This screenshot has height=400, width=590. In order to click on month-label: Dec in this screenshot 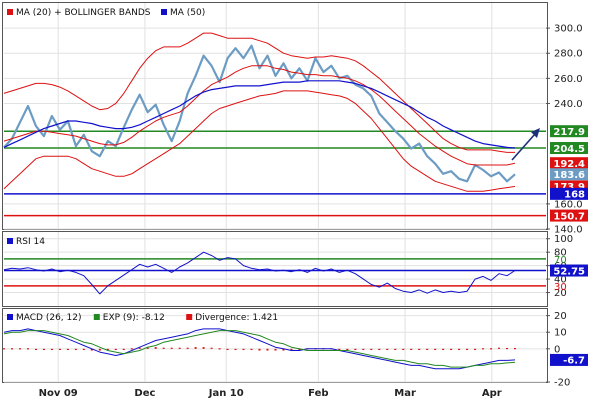, I will do `click(144, 393)`.